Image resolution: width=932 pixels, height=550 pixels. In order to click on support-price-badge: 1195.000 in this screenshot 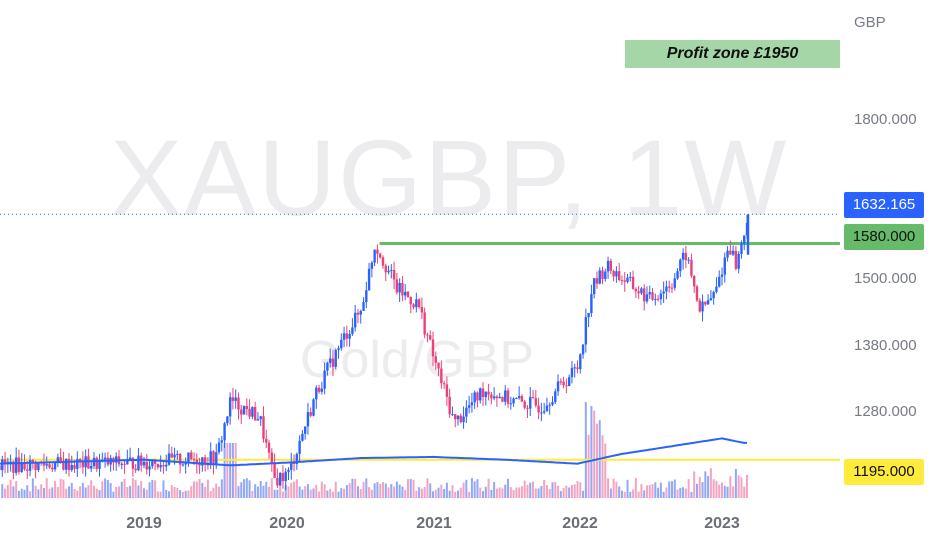, I will do `click(884, 472)`.